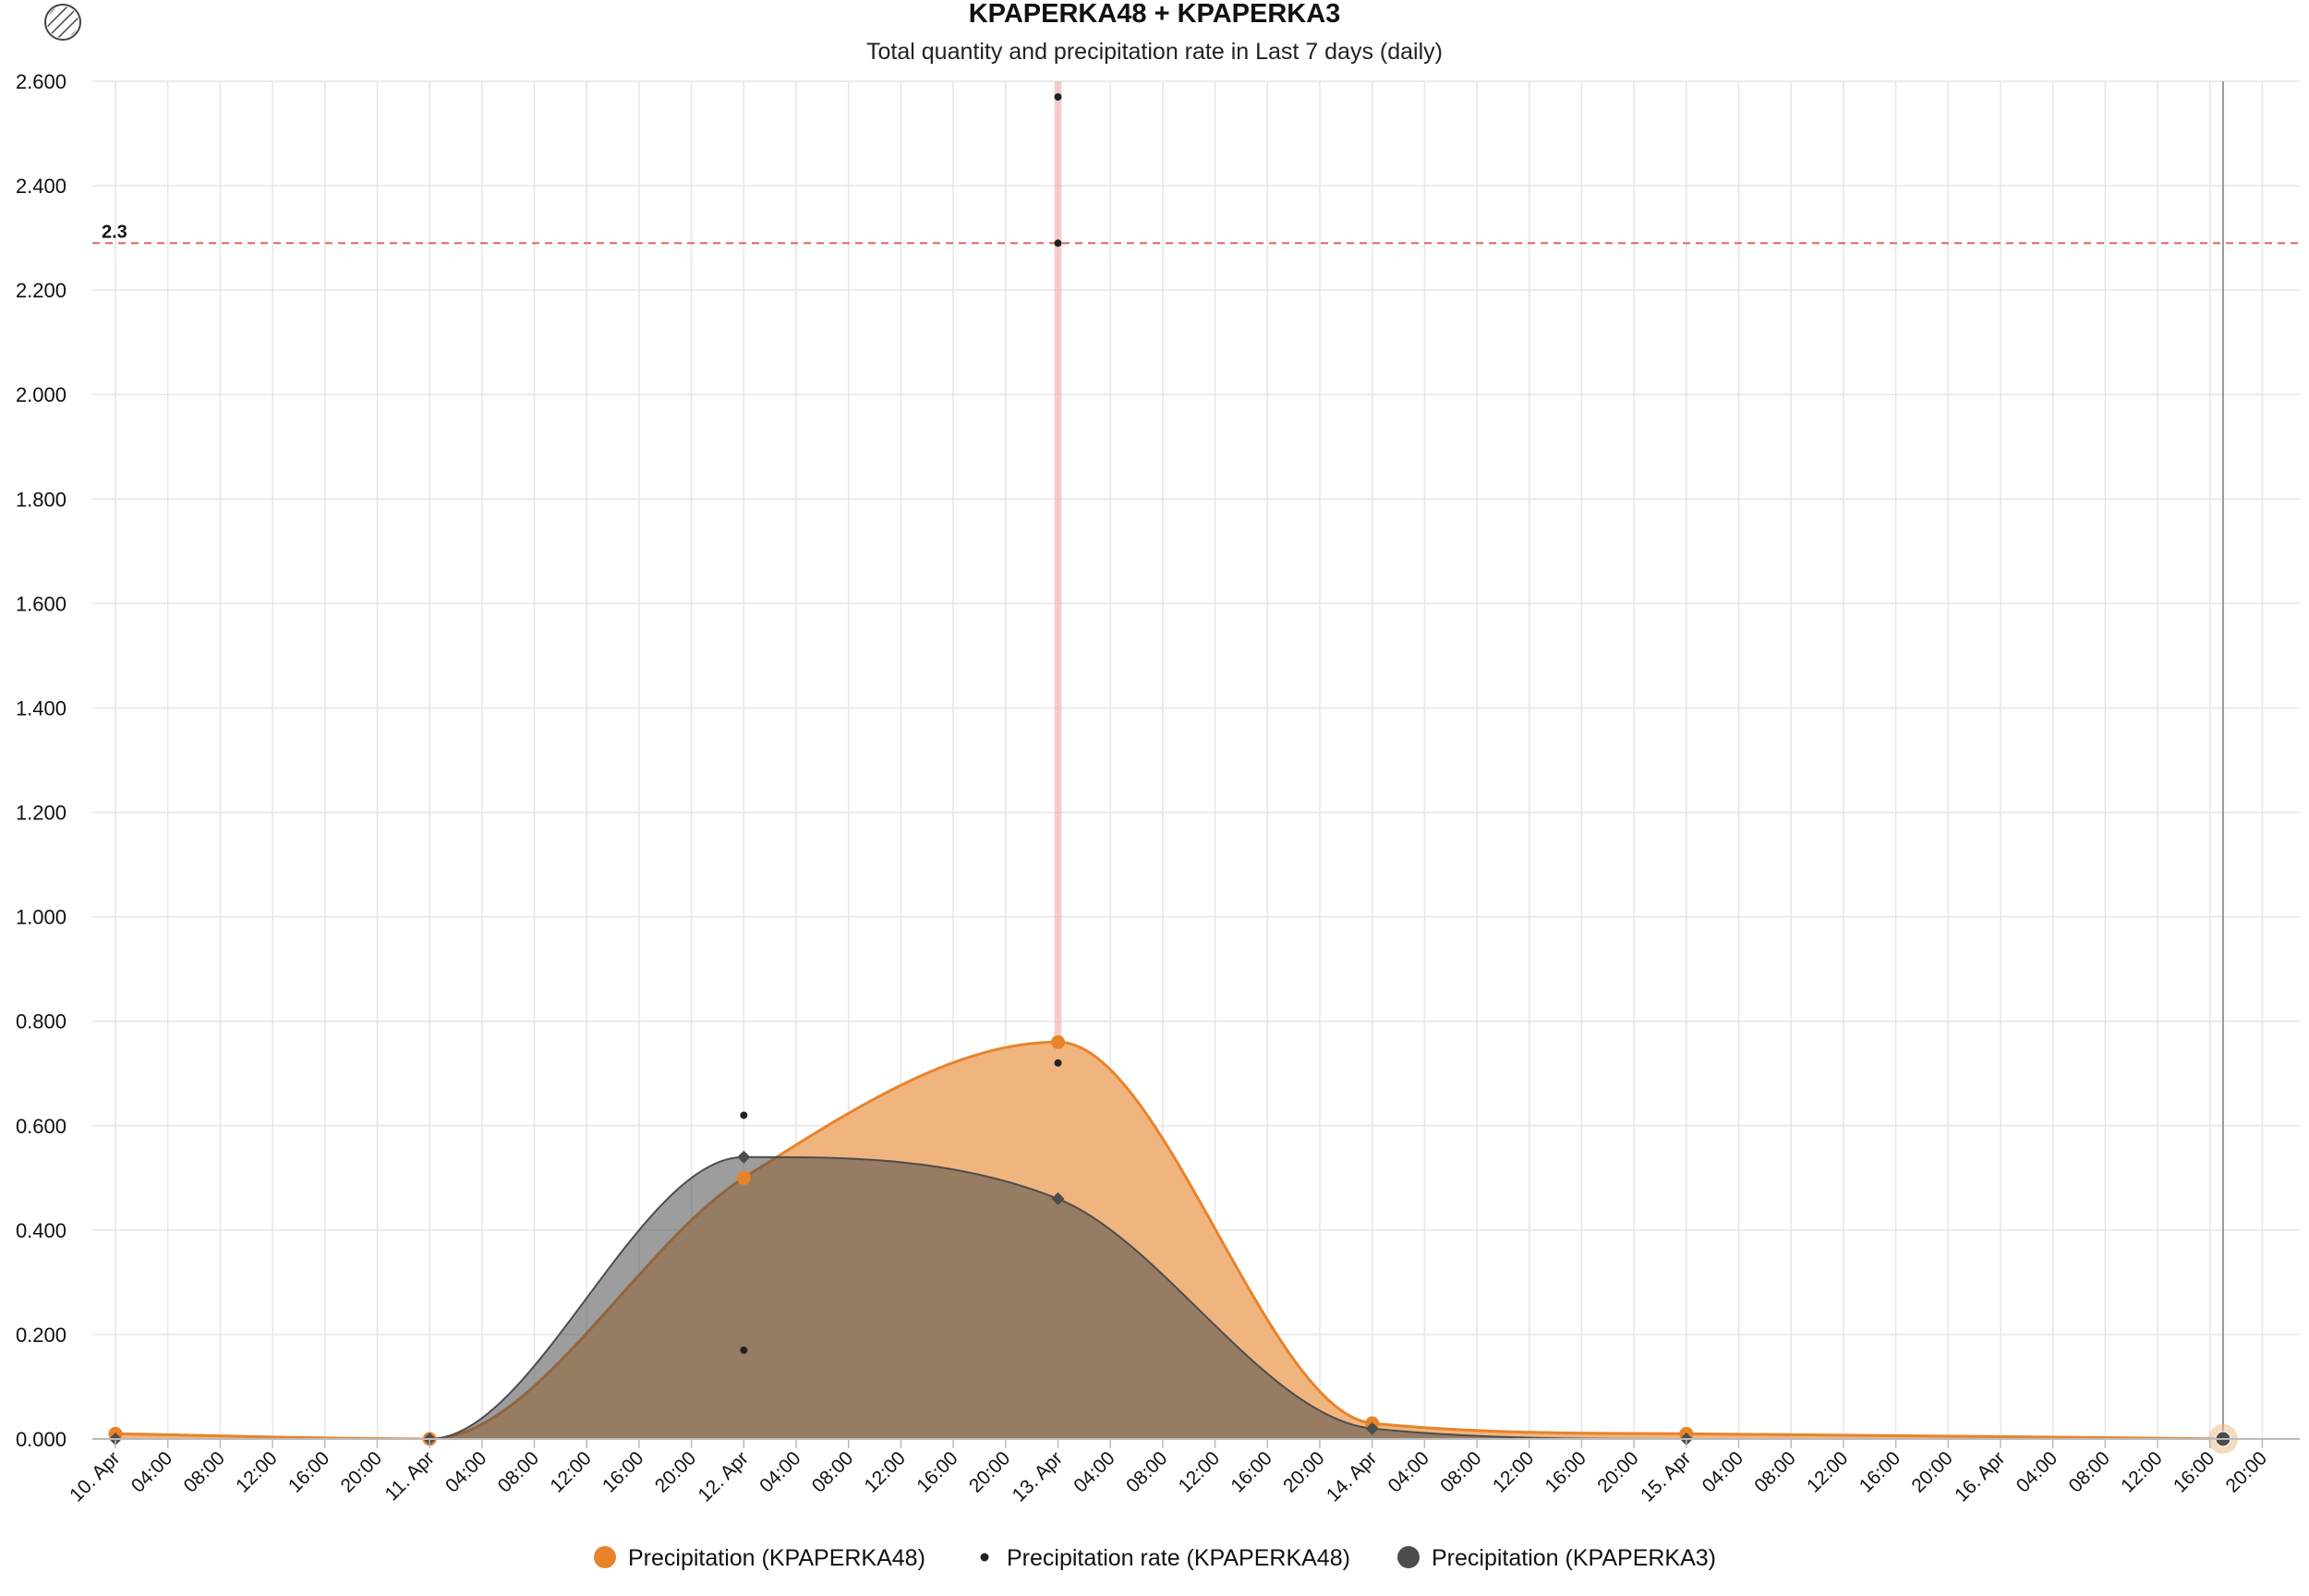 The height and width of the screenshot is (1596, 2309). What do you see at coordinates (1352, 1476) in the screenshot?
I see `x-tick-label: 14. Apr` at bounding box center [1352, 1476].